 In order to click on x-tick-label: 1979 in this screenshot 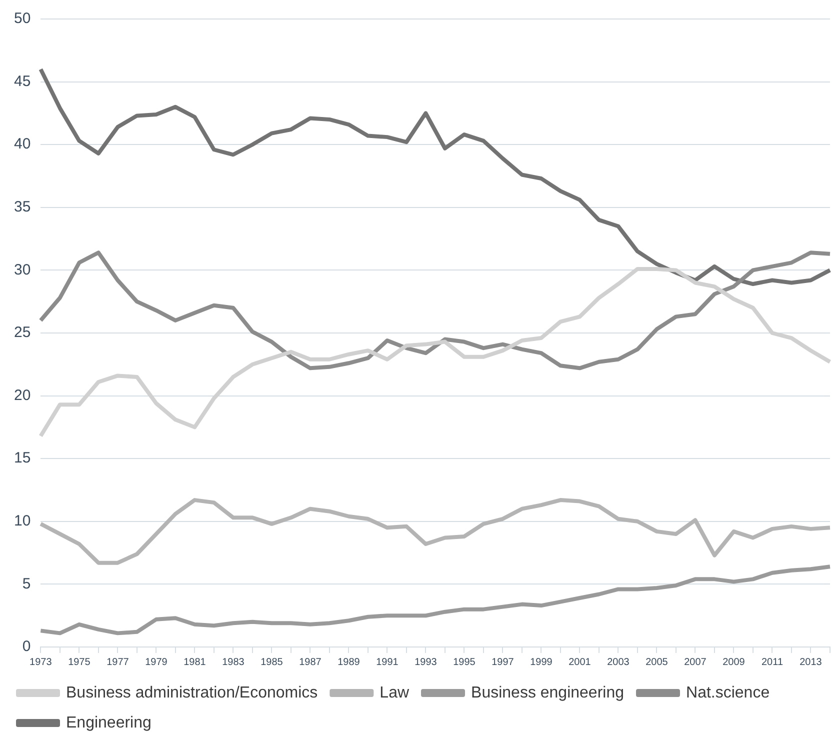, I will do `click(156, 662)`.